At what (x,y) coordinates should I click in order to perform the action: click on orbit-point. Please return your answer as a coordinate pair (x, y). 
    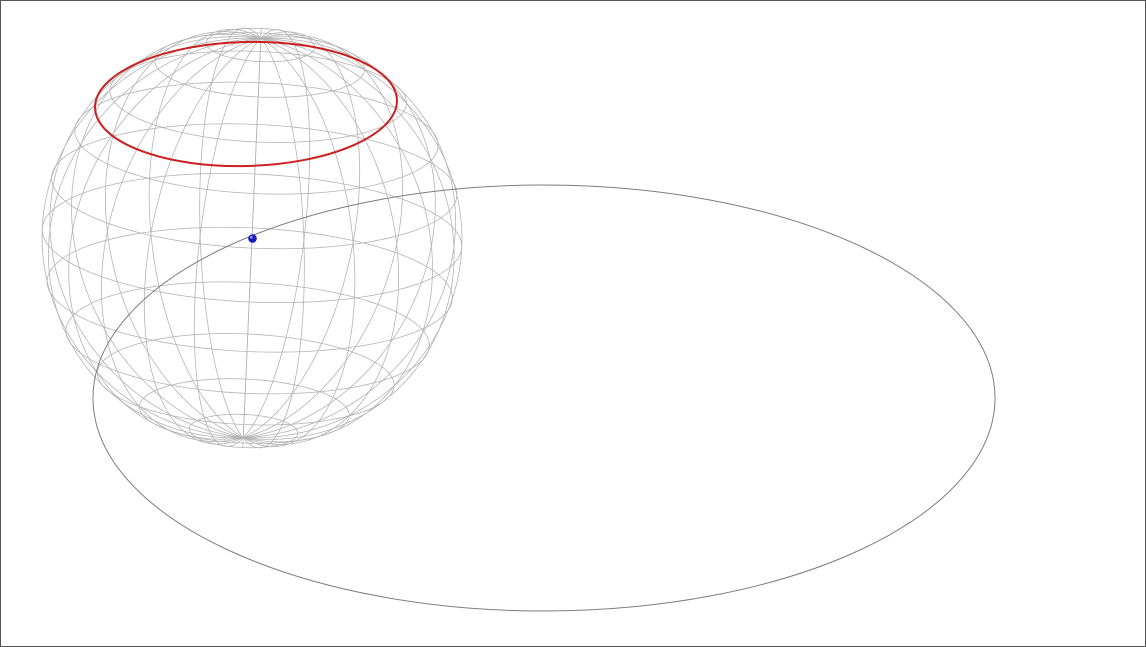
    Looking at the image, I should click on (252, 238).